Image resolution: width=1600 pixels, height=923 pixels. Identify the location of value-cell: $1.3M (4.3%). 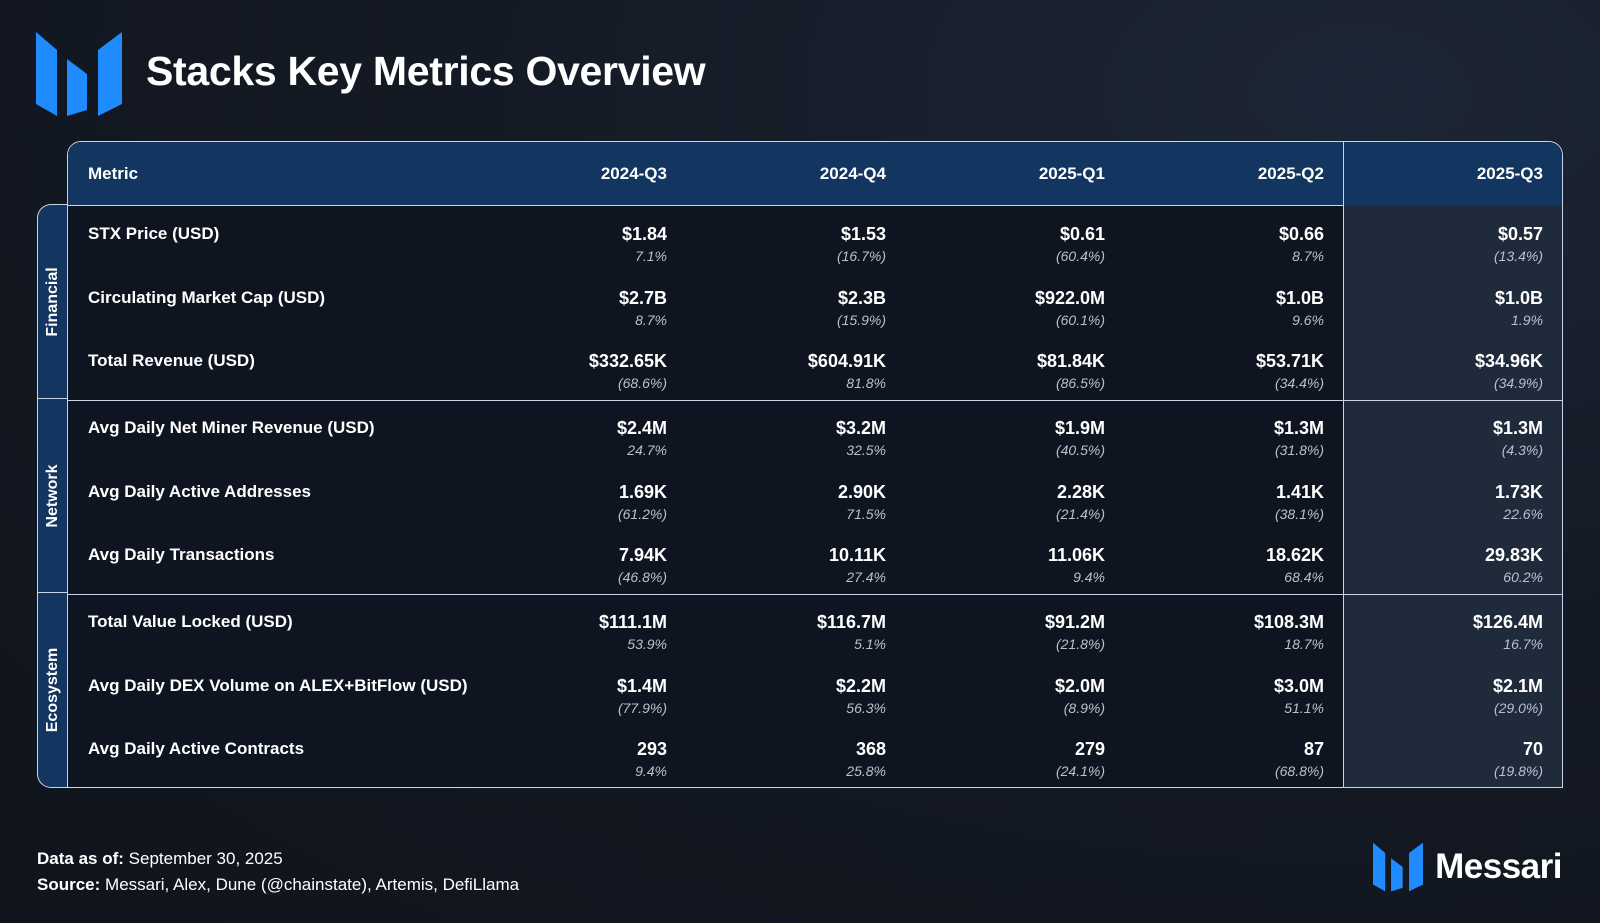
(1443, 437).